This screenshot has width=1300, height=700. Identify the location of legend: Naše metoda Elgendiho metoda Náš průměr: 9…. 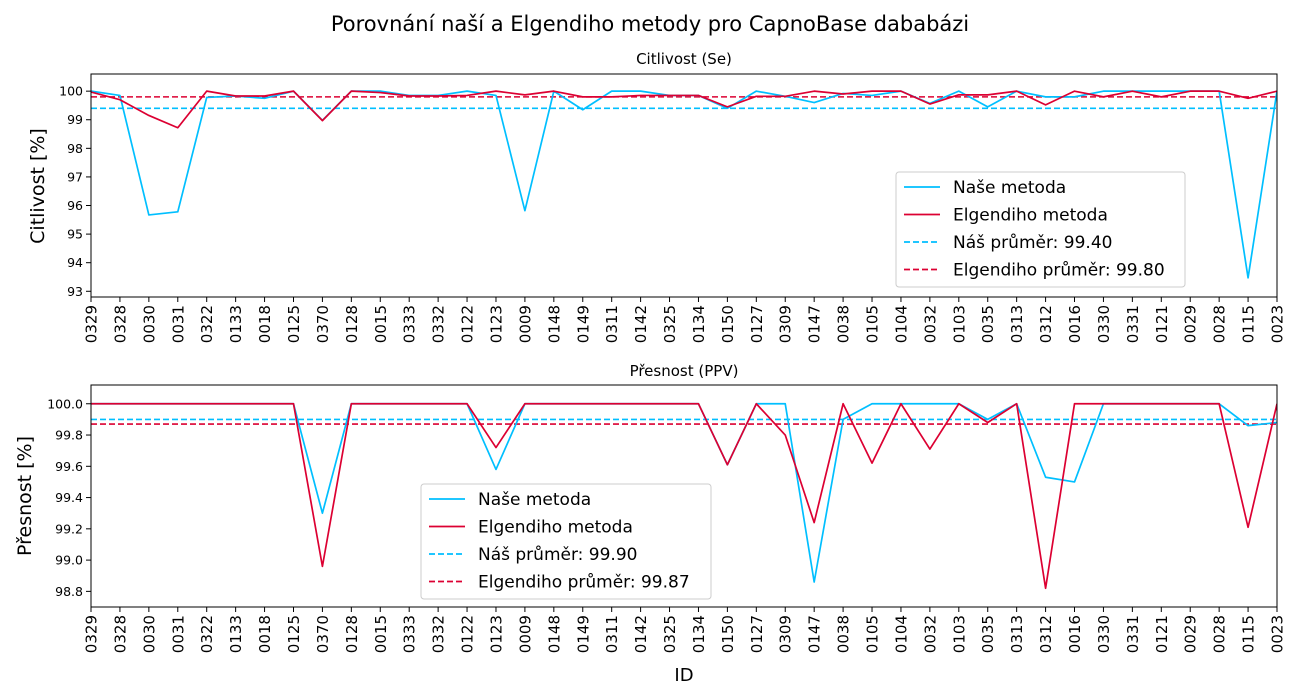
(1040, 229).